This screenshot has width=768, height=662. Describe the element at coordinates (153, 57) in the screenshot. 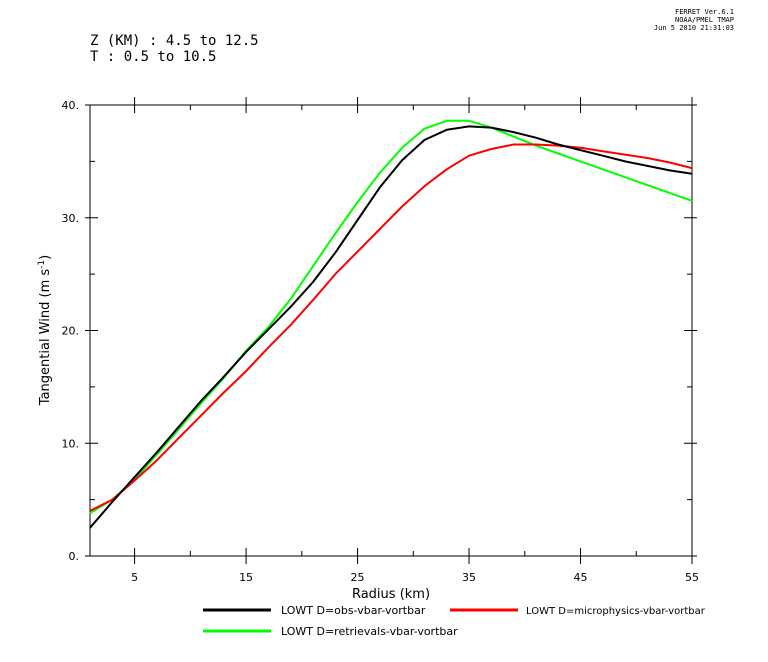

I see `subtitle-t-range: T : 0.5 to 10.5` at that location.